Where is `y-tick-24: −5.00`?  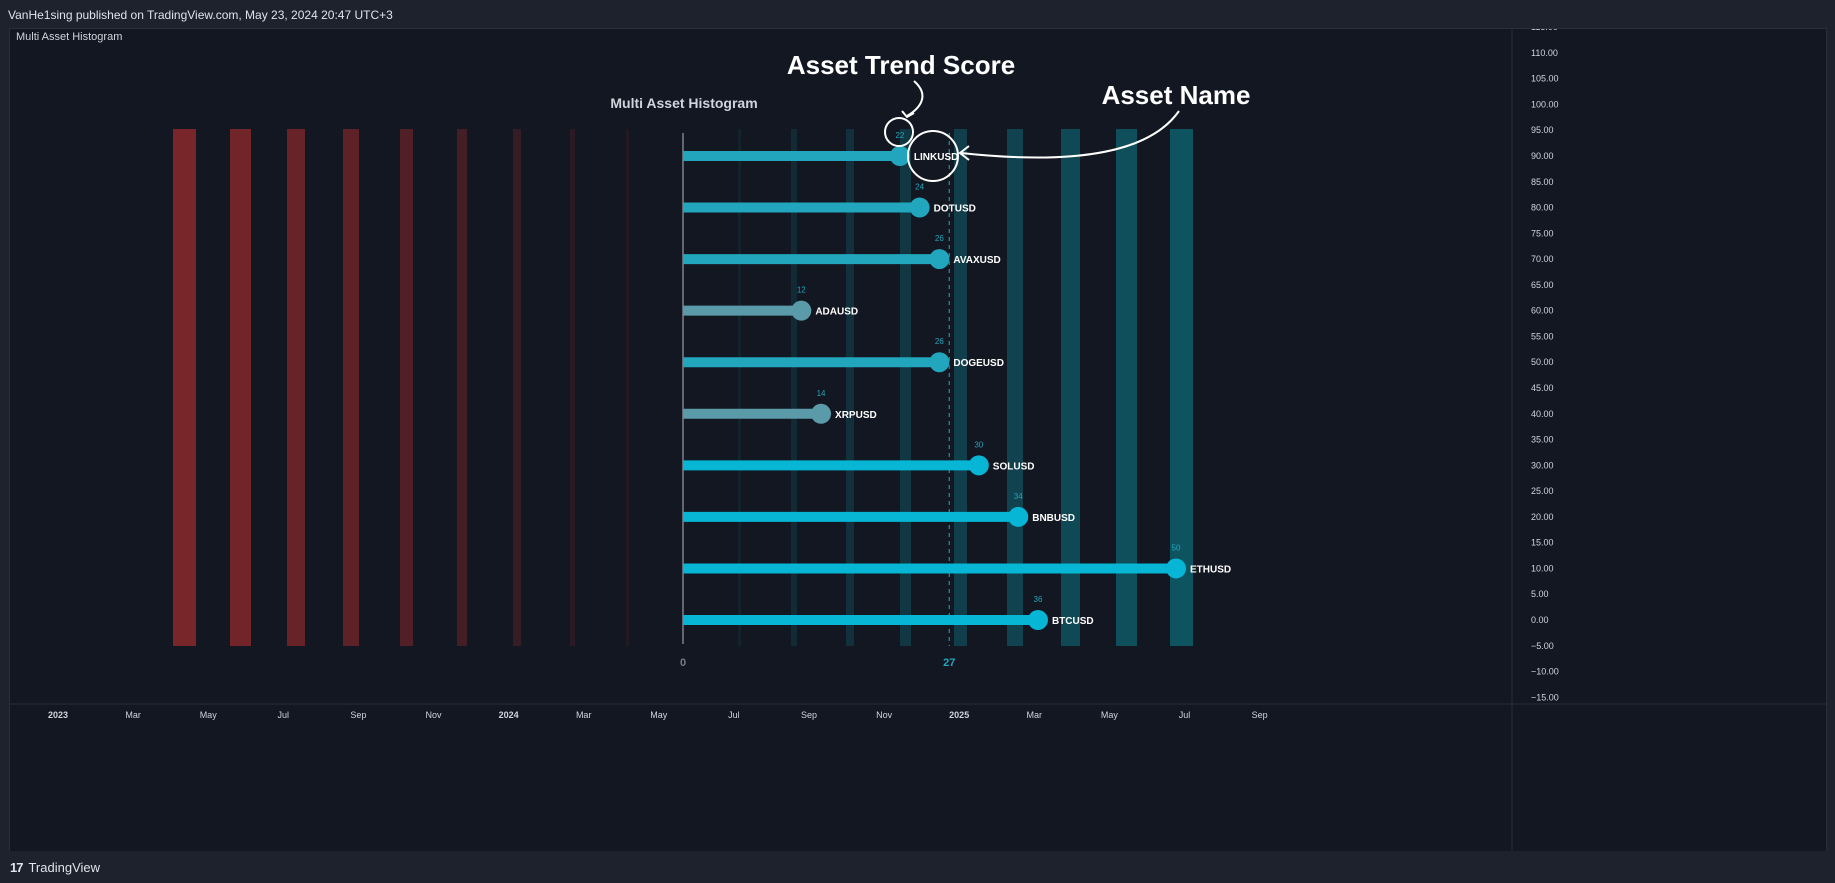 y-tick-24: −5.00 is located at coordinates (1542, 646).